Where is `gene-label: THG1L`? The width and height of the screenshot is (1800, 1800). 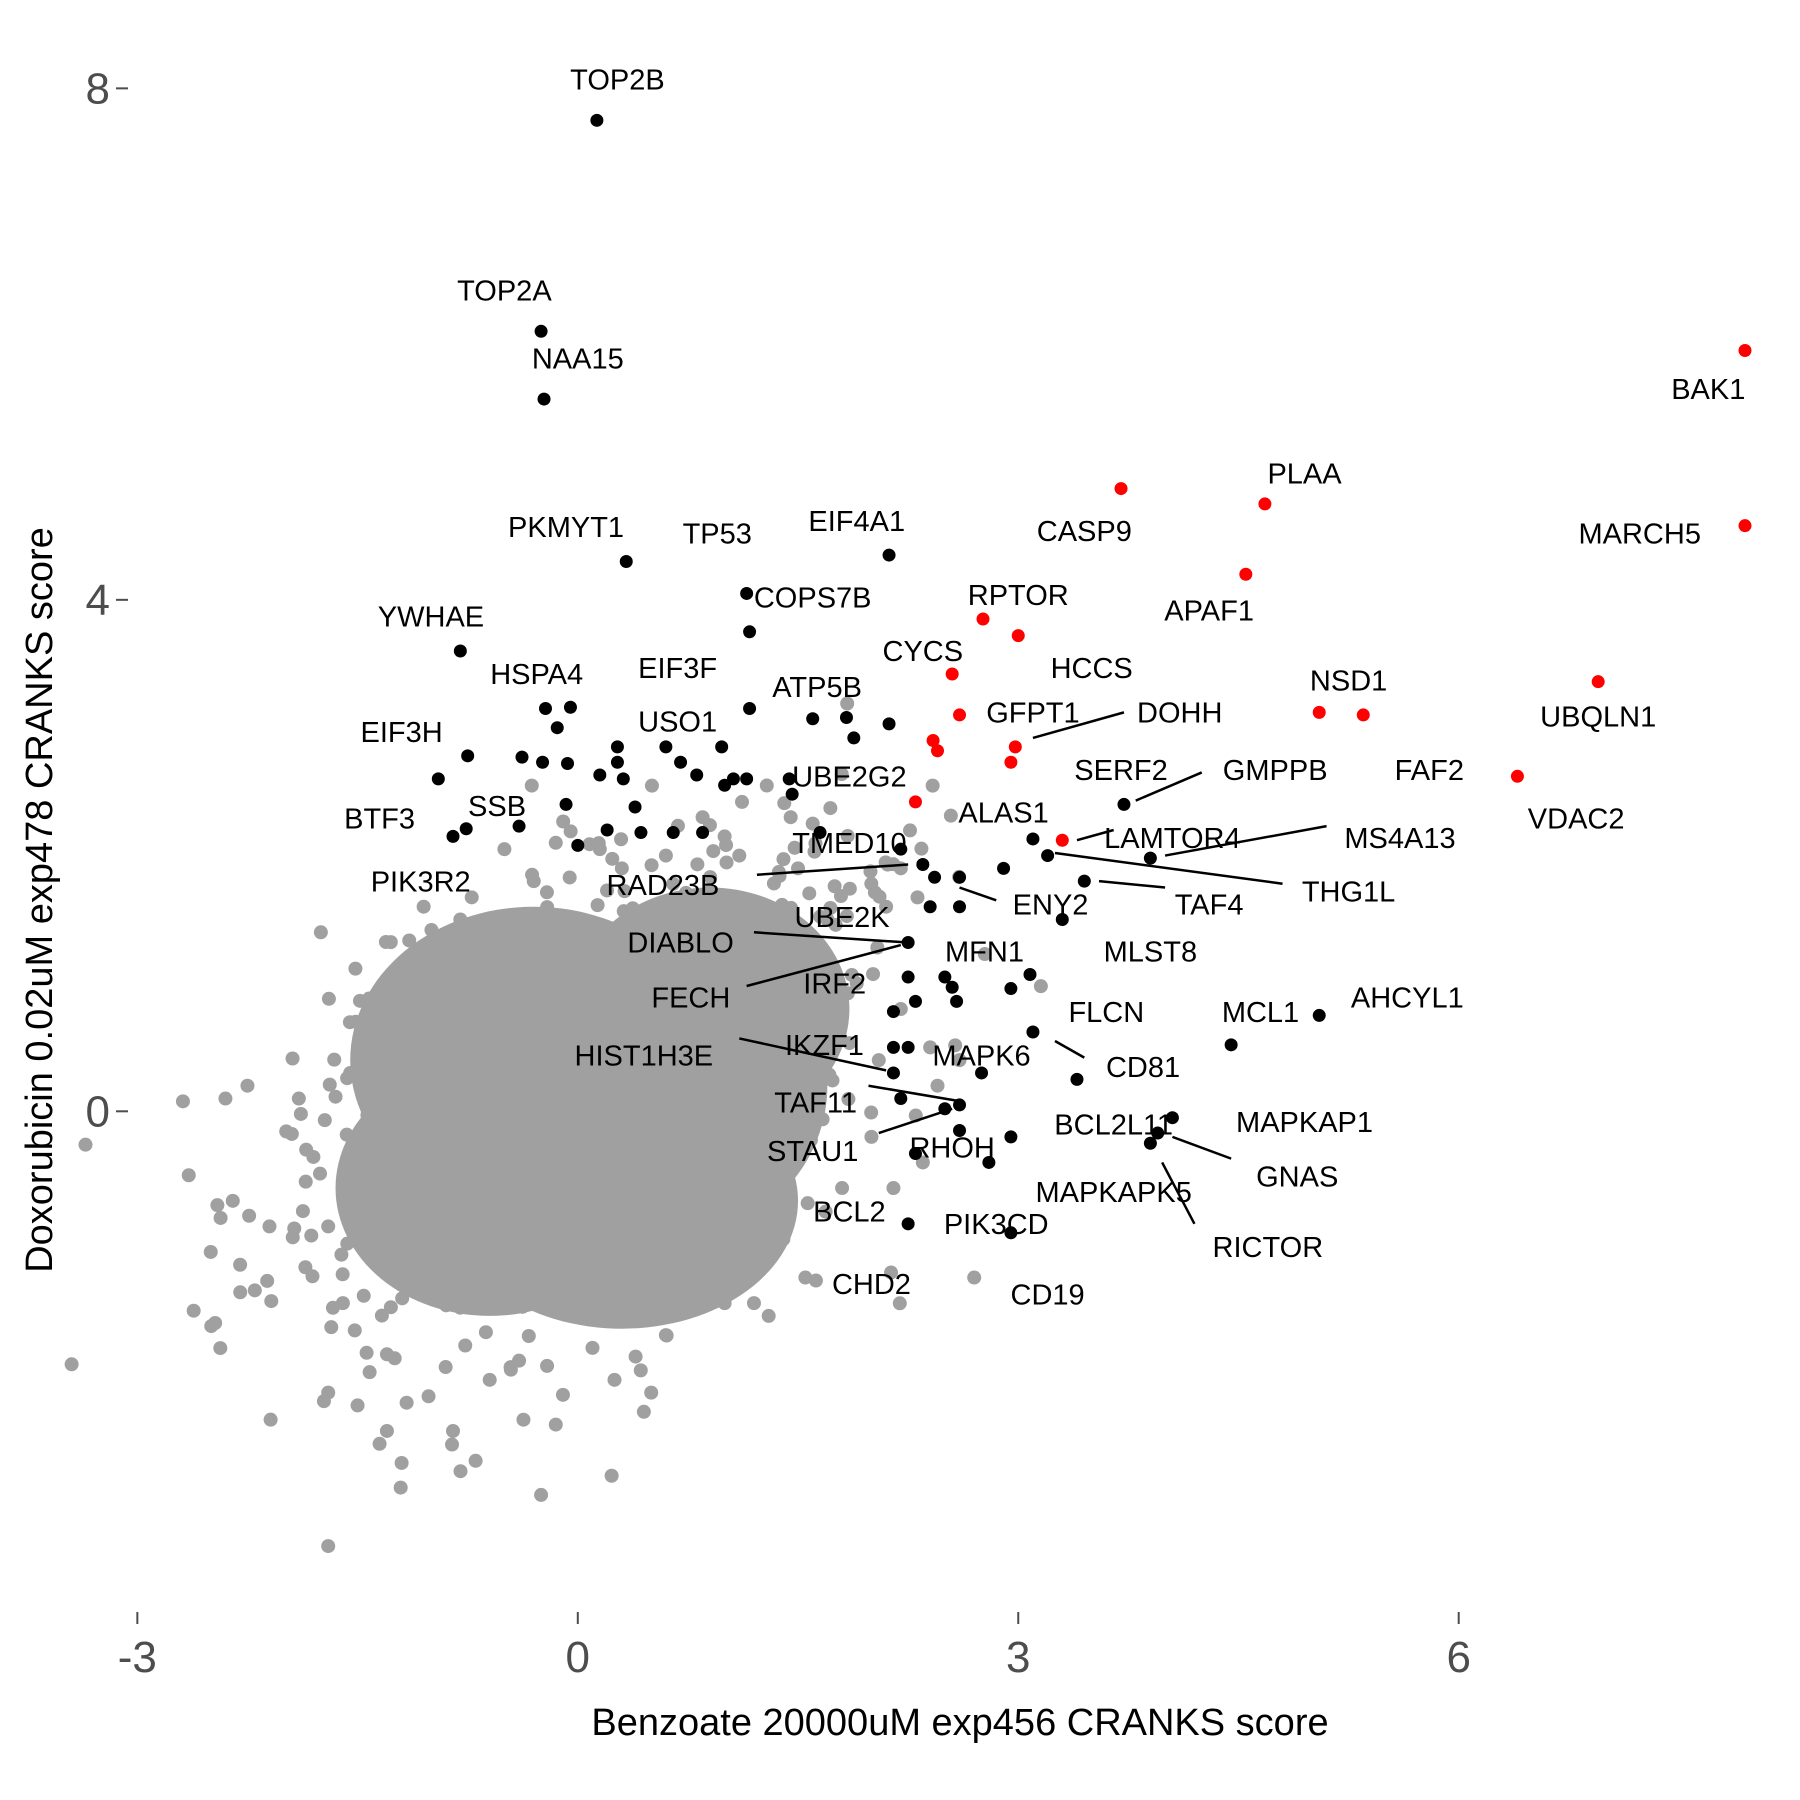
gene-label: THG1L is located at coordinates (1348, 893).